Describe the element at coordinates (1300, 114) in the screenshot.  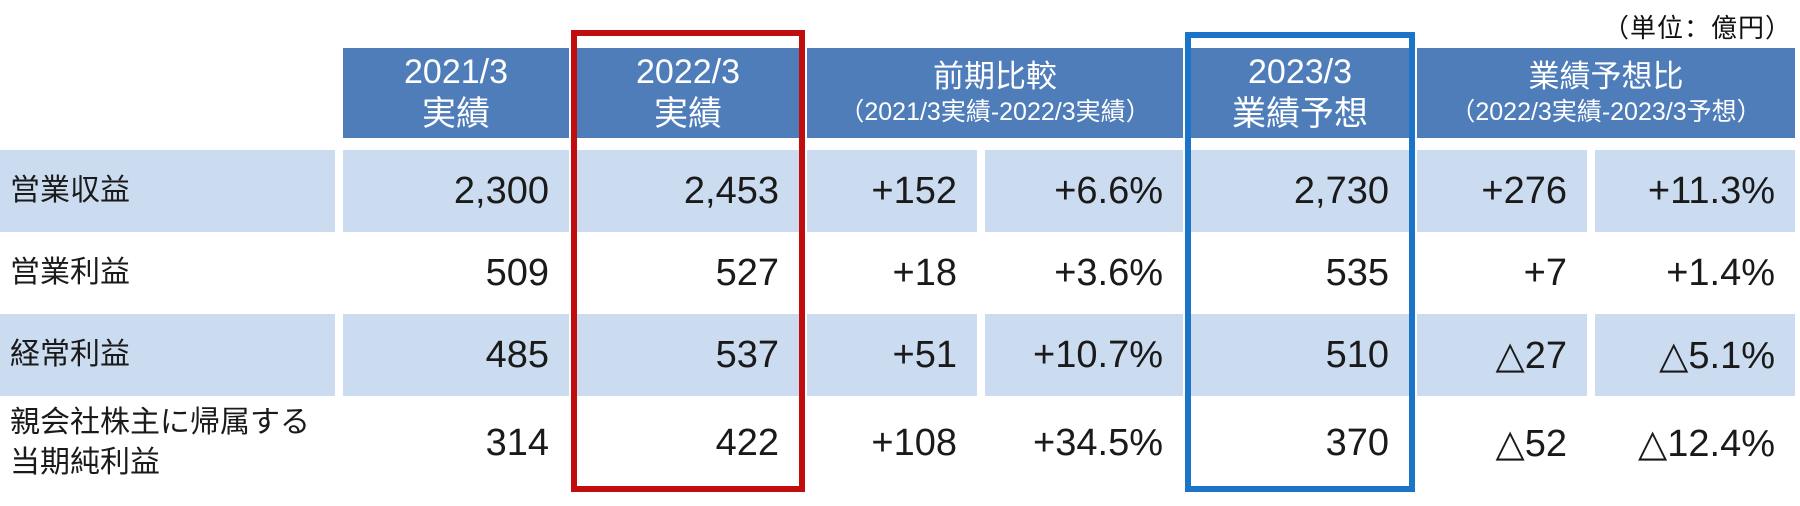
I see `column-header-type: 業績予想` at that location.